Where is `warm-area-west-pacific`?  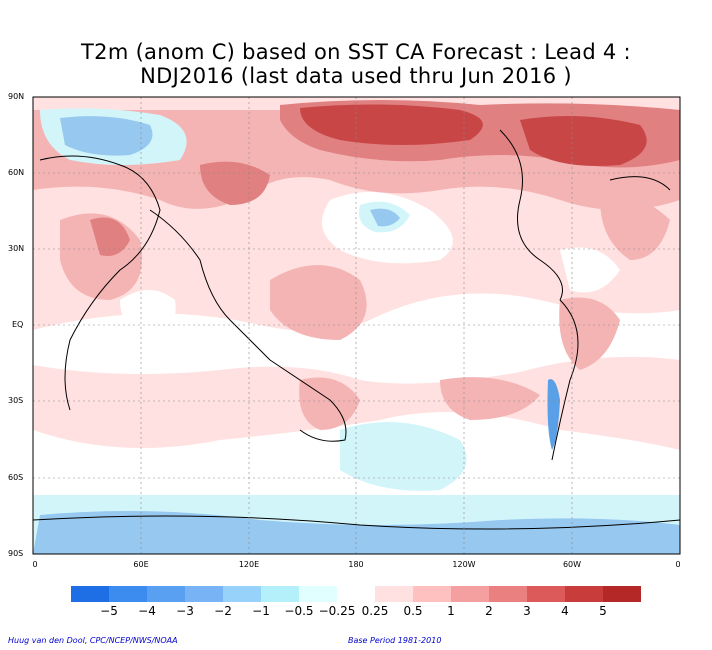
warm-area-west-pacific is located at coordinates (318, 302).